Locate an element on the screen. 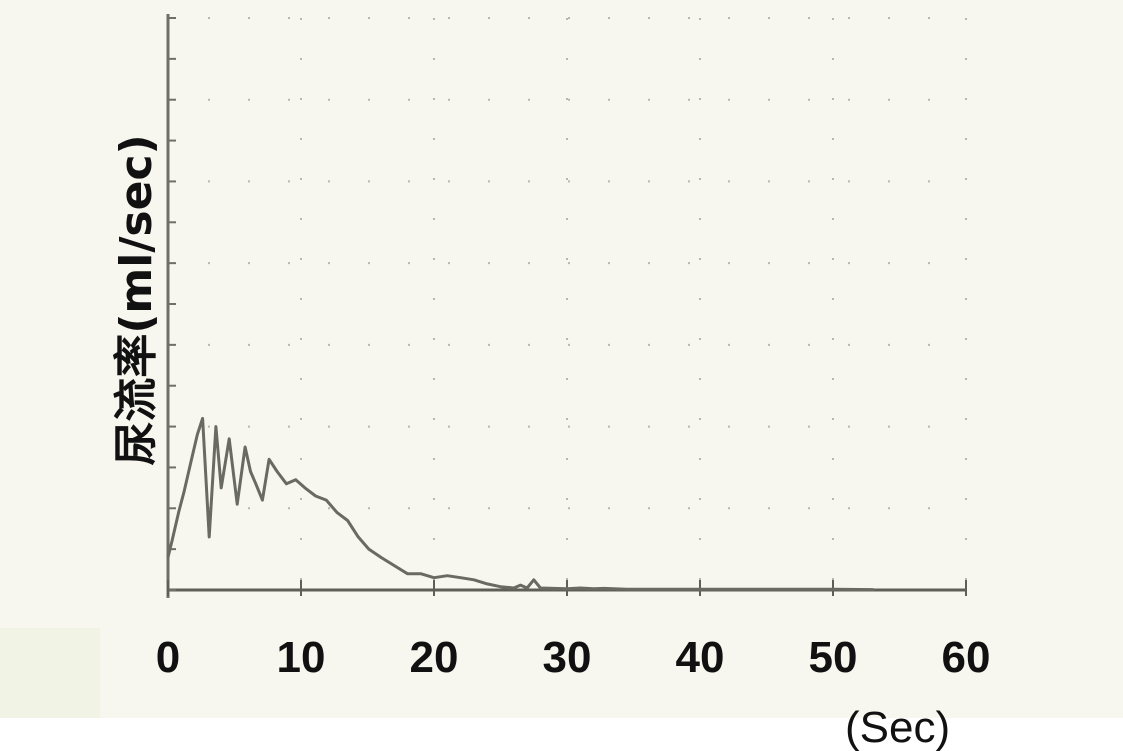 Image resolution: width=1123 pixels, height=751 pixels. background-strip-bottom is located at coordinates (561, 734).